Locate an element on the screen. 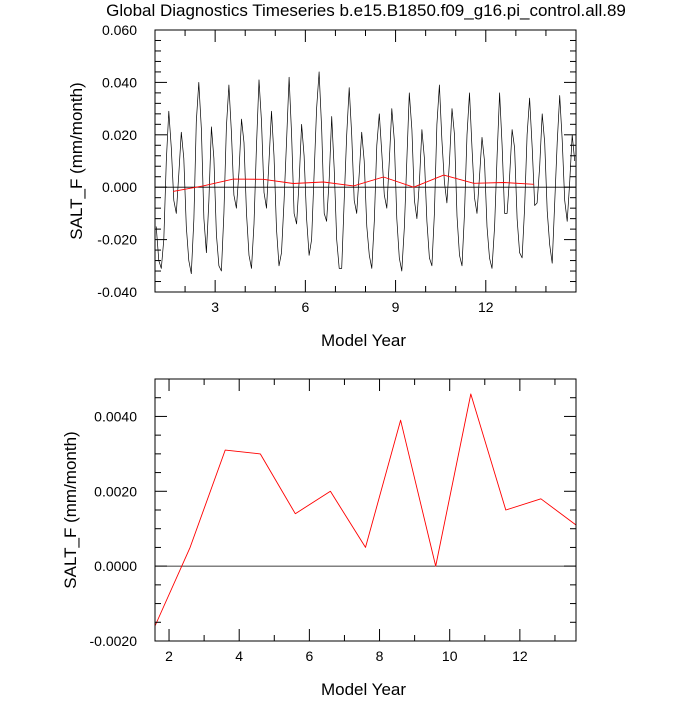  bottom-x-tick-label: 4 is located at coordinates (239, 656).